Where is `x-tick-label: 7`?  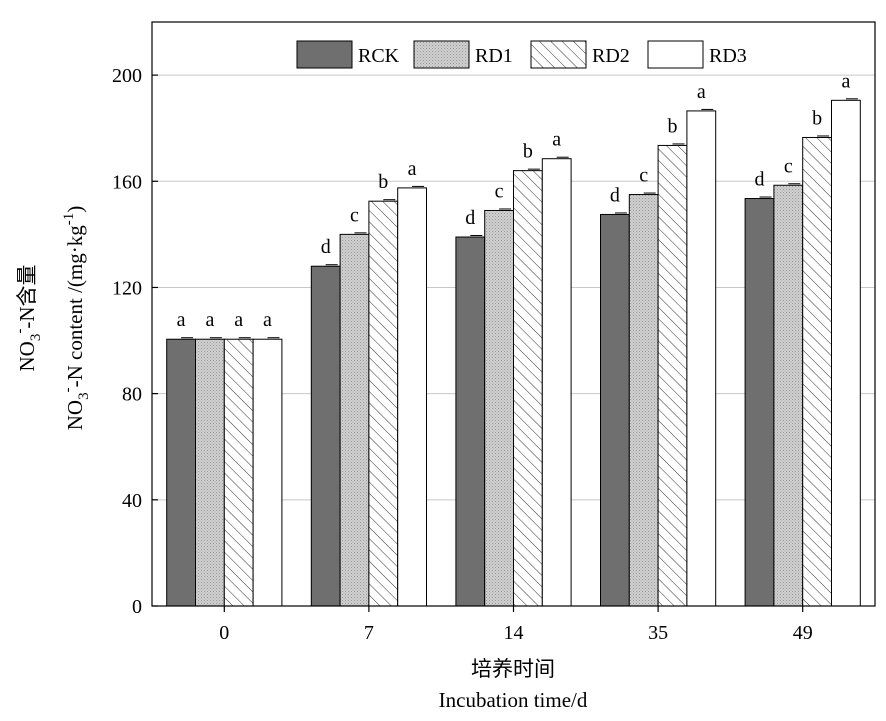
x-tick-label: 7 is located at coordinates (369, 633).